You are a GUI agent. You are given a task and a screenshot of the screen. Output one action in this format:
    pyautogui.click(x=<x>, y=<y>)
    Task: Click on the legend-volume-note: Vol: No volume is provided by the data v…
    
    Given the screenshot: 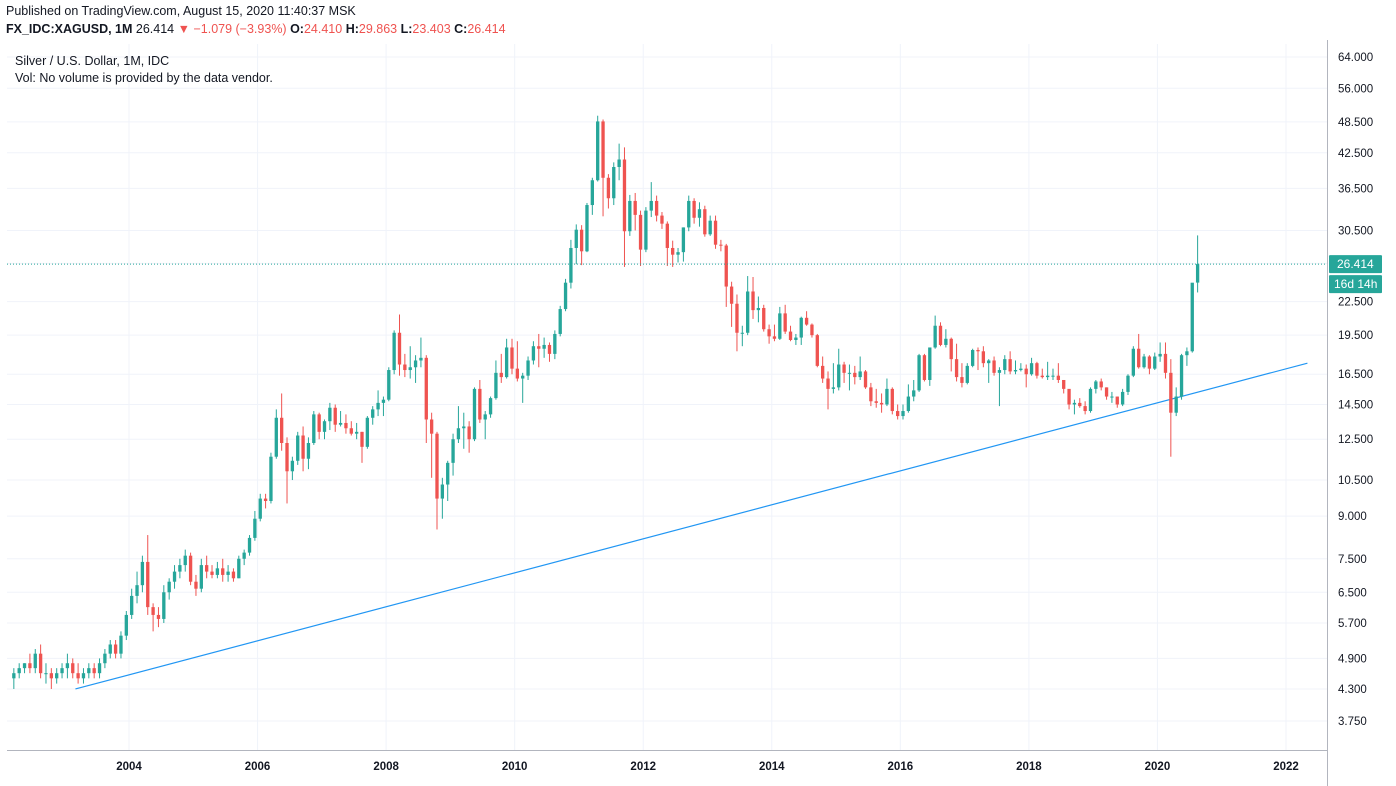 What is the action you would take?
    pyautogui.click(x=144, y=78)
    